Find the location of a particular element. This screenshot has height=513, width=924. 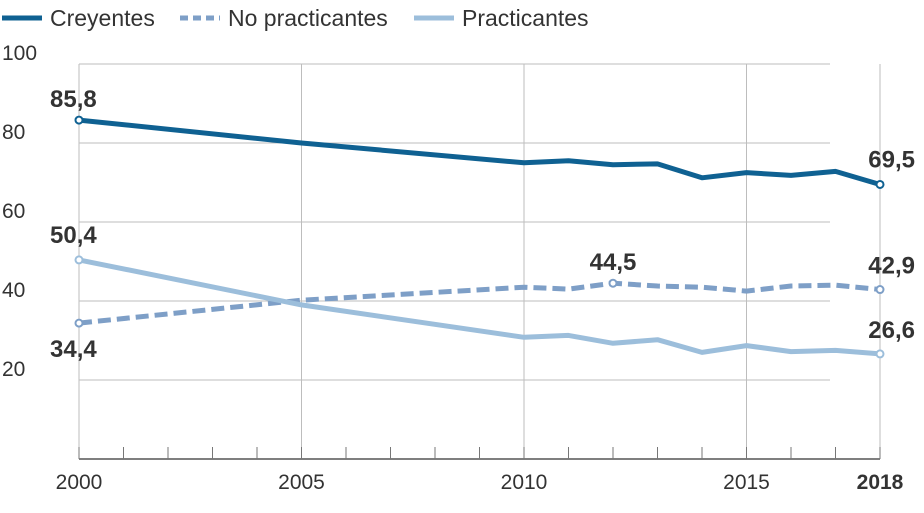

data-label: 34,4 is located at coordinates (73, 349).